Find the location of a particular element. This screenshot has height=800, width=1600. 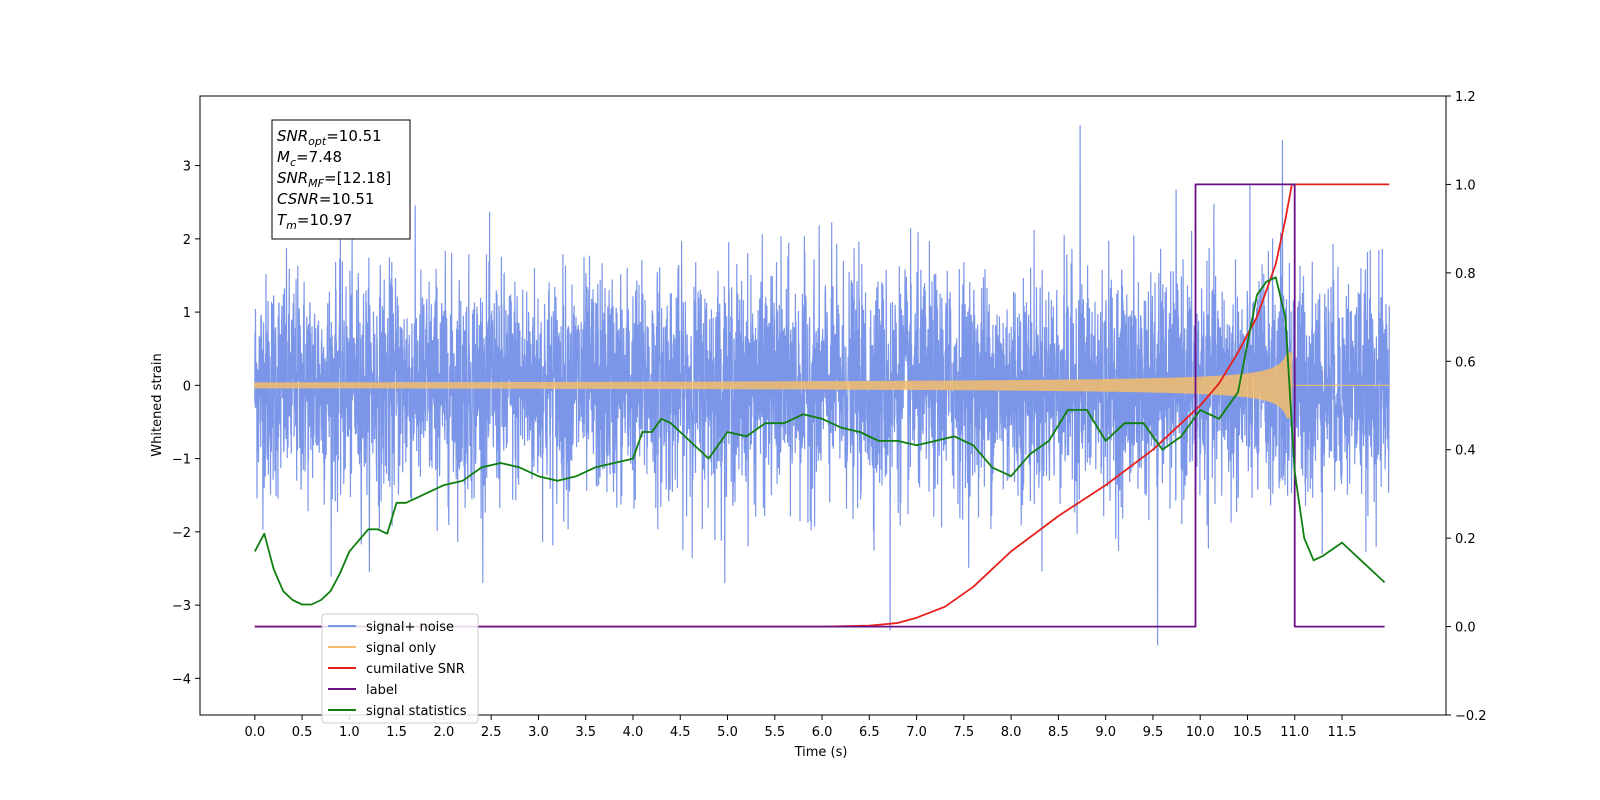

annotation-line: SNRMF=[12.18] is located at coordinates (334, 179).